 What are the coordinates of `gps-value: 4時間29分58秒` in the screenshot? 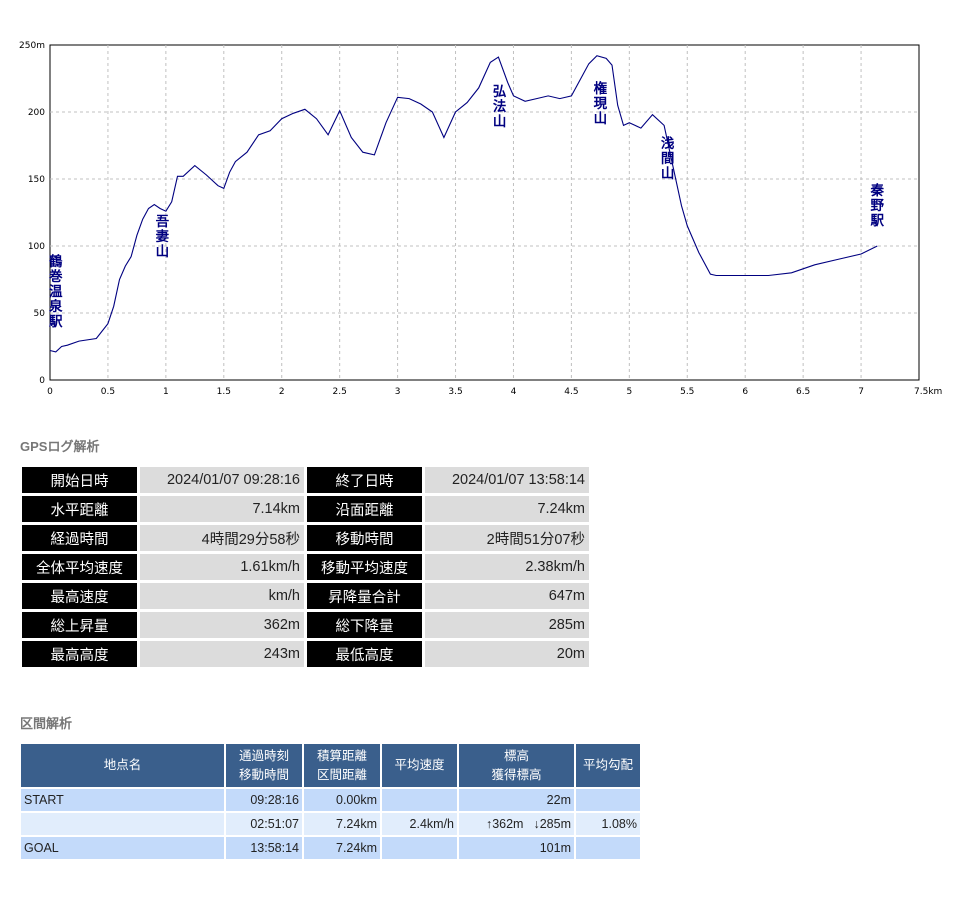 It's located at (222, 538).